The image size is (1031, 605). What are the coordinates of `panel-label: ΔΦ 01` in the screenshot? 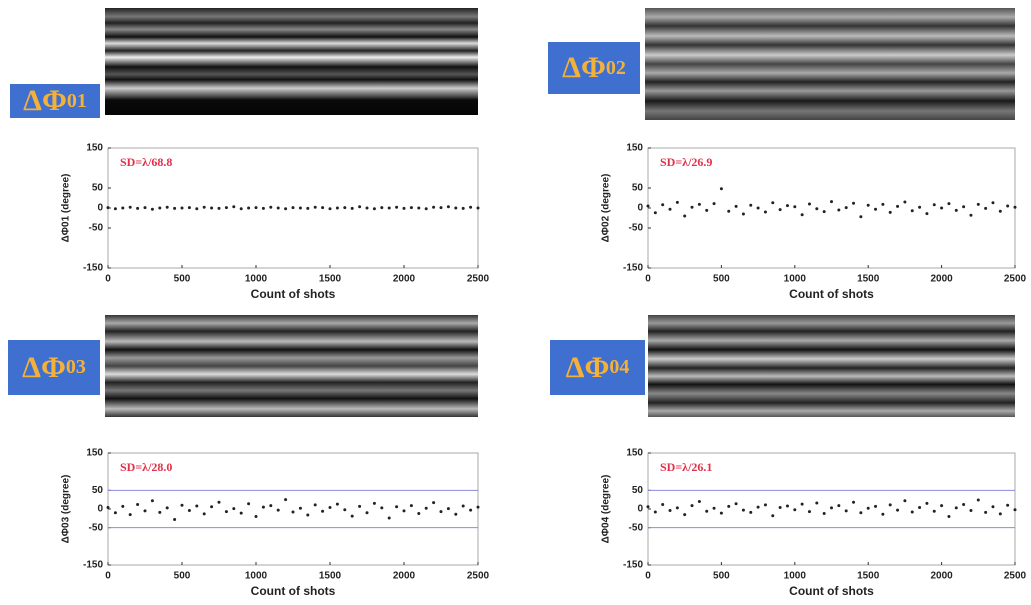 It's located at (55, 101).